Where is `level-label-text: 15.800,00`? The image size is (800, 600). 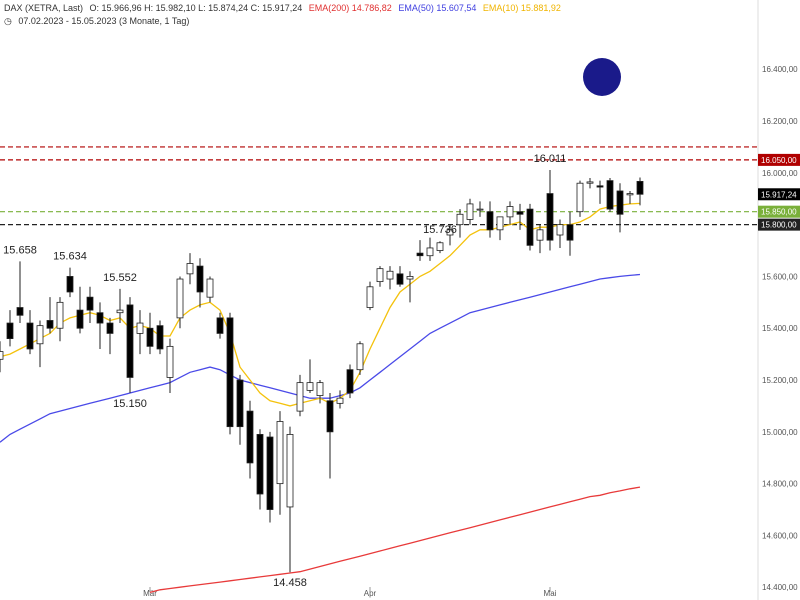 level-label-text: 15.800,00 is located at coordinates (779, 225).